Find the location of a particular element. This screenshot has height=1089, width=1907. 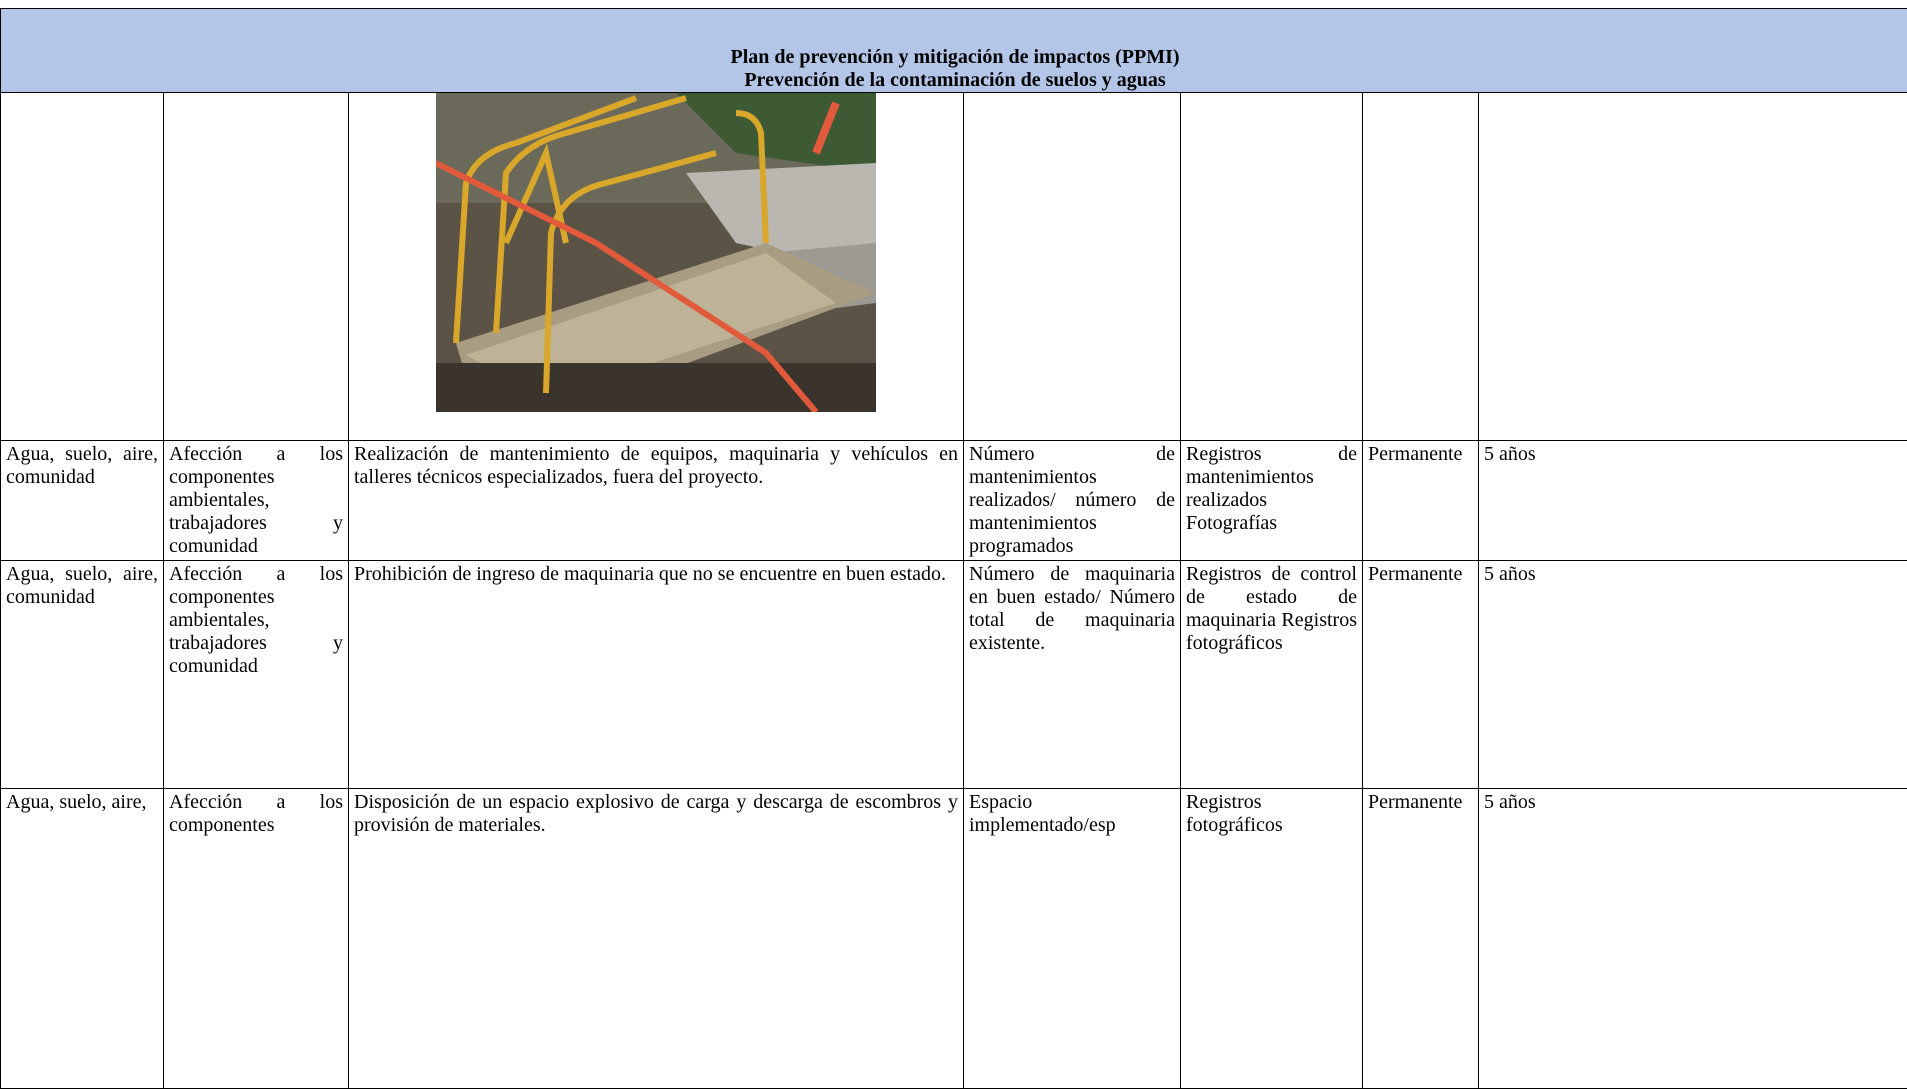

table-cell: Registros fotográficos is located at coordinates (1272, 939).